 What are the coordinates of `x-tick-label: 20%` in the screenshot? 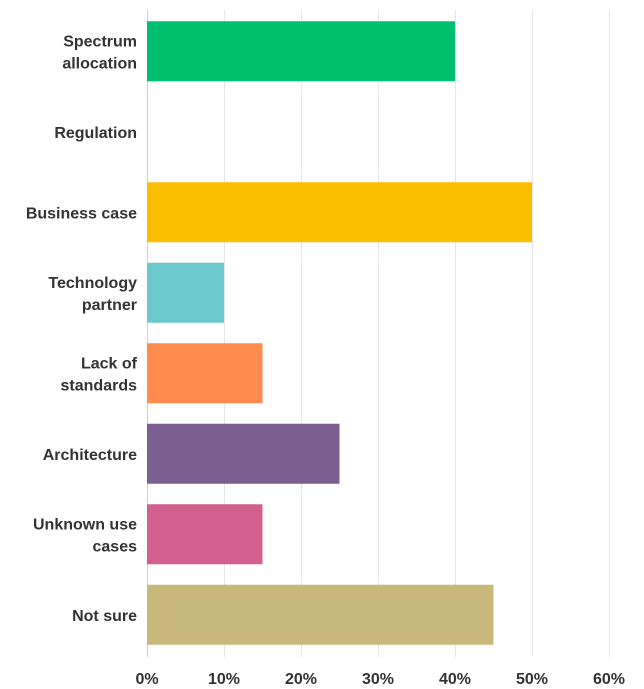 It's located at (301, 679).